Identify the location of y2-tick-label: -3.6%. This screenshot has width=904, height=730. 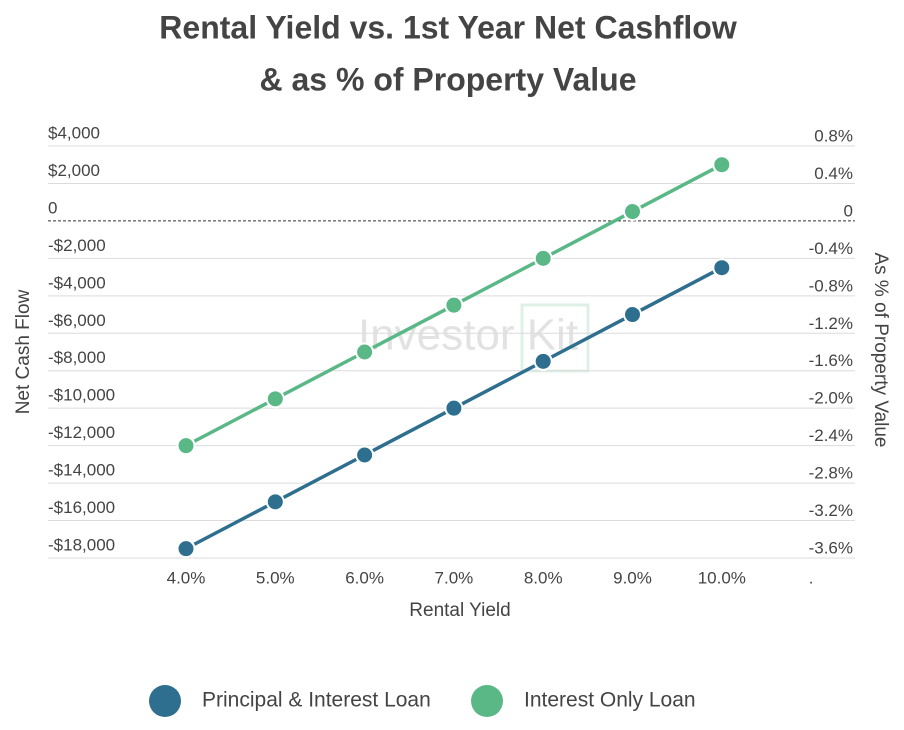
(831, 547).